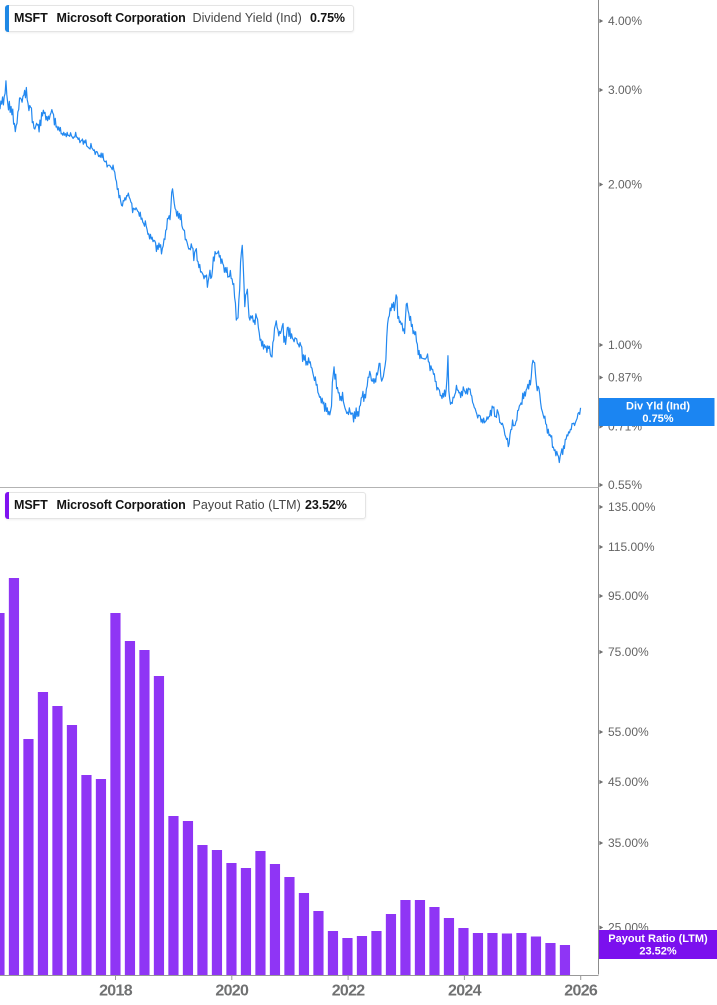  I want to click on svg-text: 0.55%, so click(625, 485).